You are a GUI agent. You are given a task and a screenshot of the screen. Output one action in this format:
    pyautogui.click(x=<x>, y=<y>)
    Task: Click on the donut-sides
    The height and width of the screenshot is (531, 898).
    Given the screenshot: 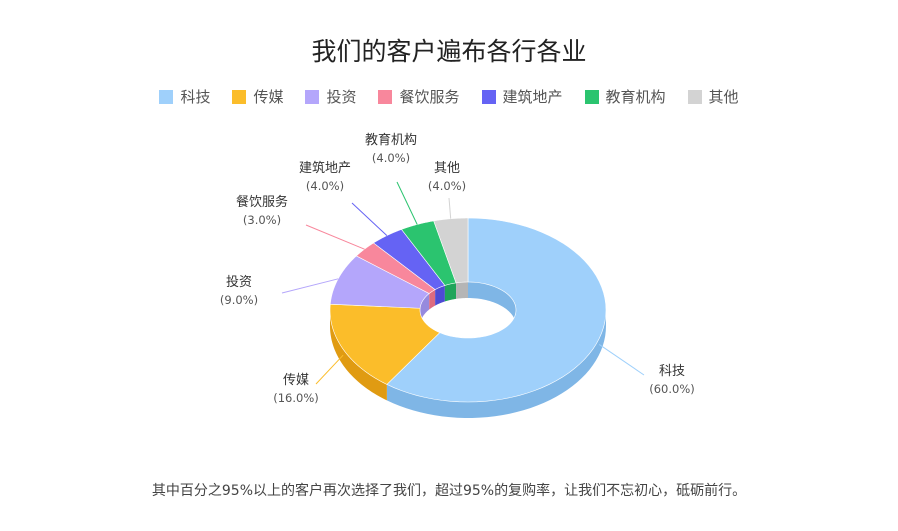 What is the action you would take?
    pyautogui.click(x=468, y=350)
    